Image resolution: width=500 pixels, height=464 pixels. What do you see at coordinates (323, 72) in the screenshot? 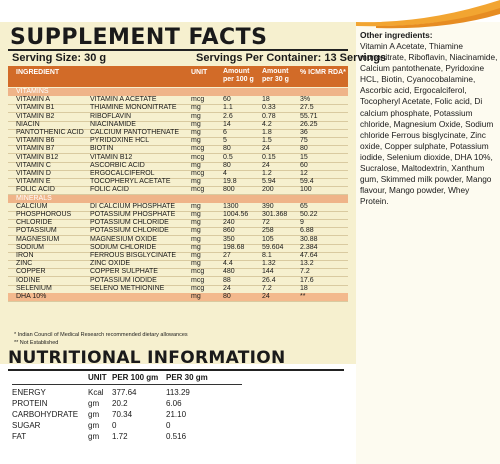
I see `header-icmr-rda: % ICMR RDA*` at bounding box center [323, 72].